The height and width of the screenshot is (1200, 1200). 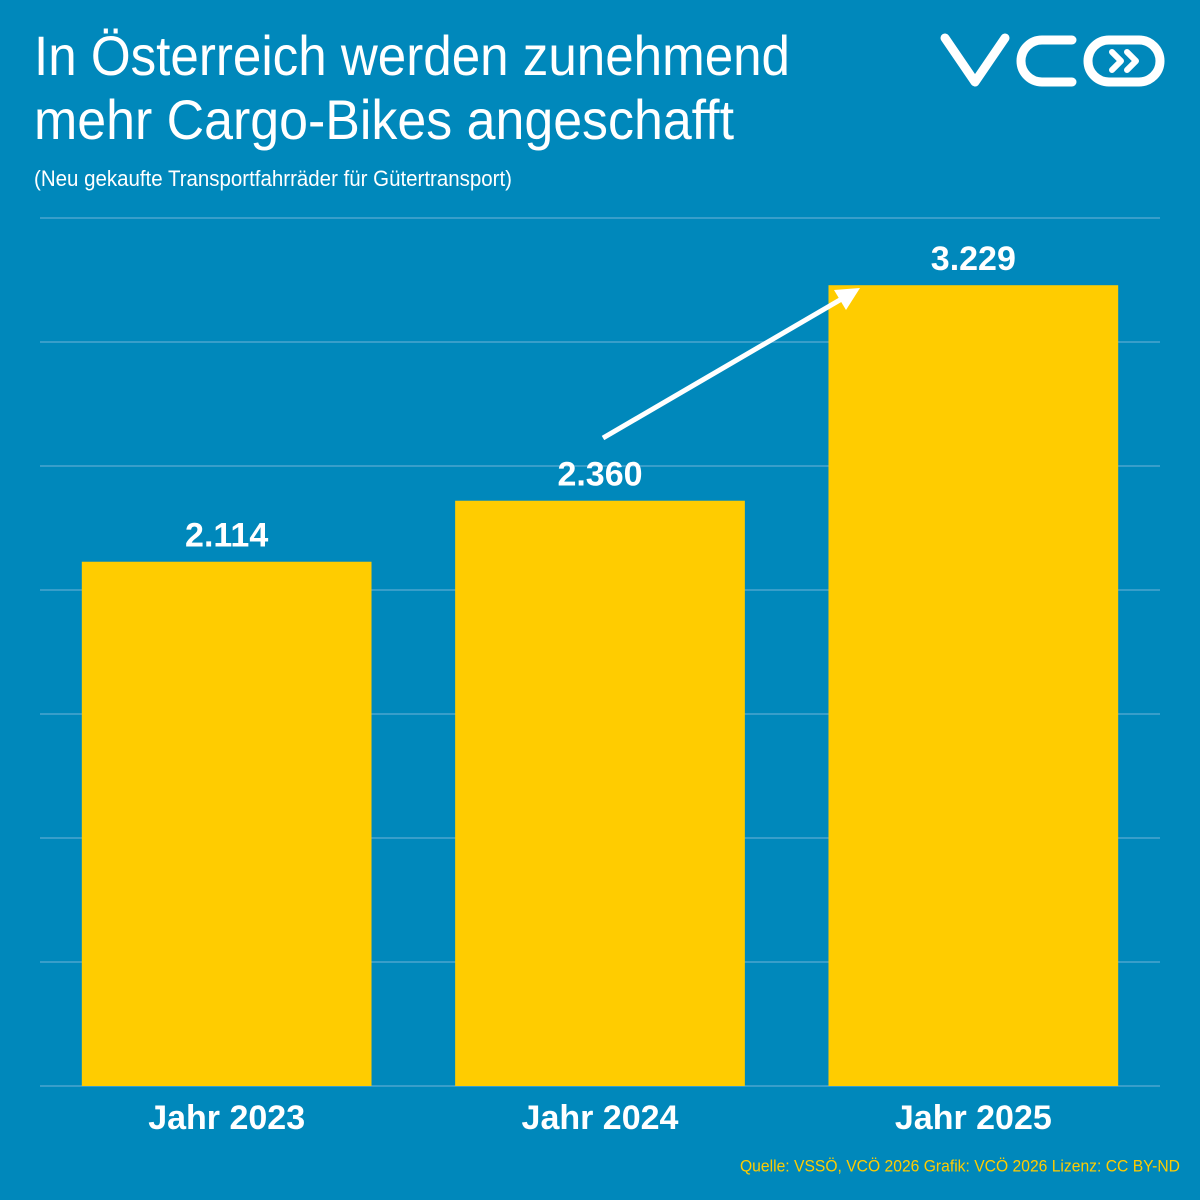 What do you see at coordinates (973, 259) in the screenshot?
I see `value-label: 3.229` at bounding box center [973, 259].